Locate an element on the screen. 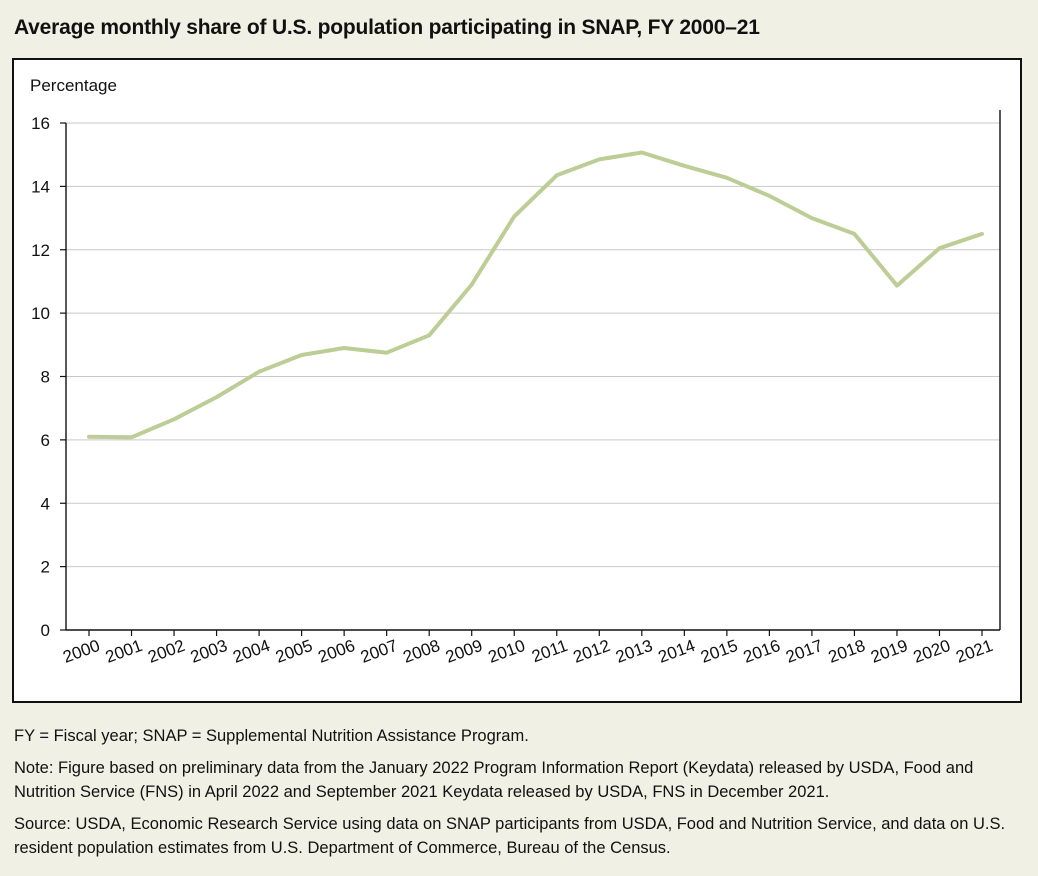 The height and width of the screenshot is (876, 1038). x-tick-label: 2017 is located at coordinates (804, 651).